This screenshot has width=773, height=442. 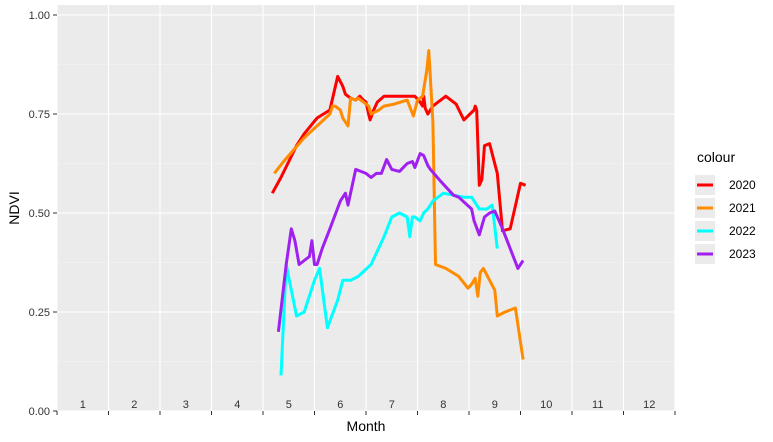 What do you see at coordinates (14, 207) in the screenshot?
I see `y-axis-title: NDVI` at bounding box center [14, 207].